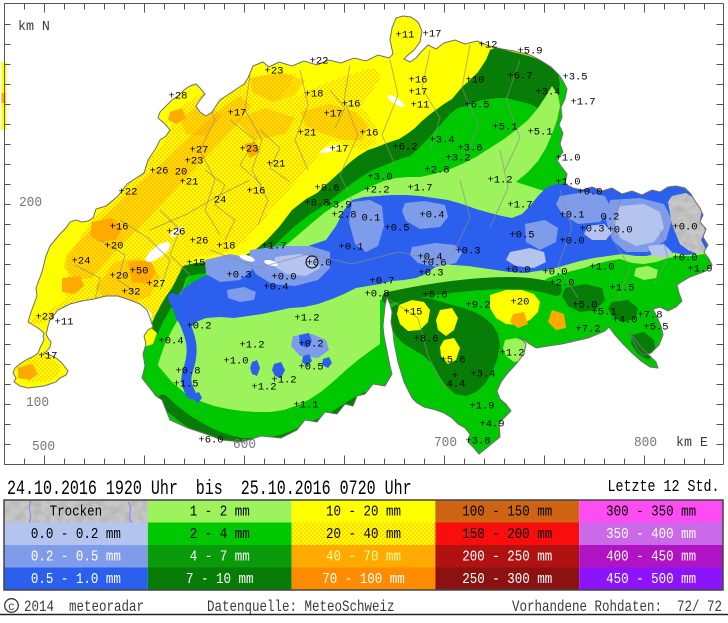 This screenshot has width=728, height=623. Describe the element at coordinates (504, 128) in the screenshot. I see `svg-text: +5.1` at that location.